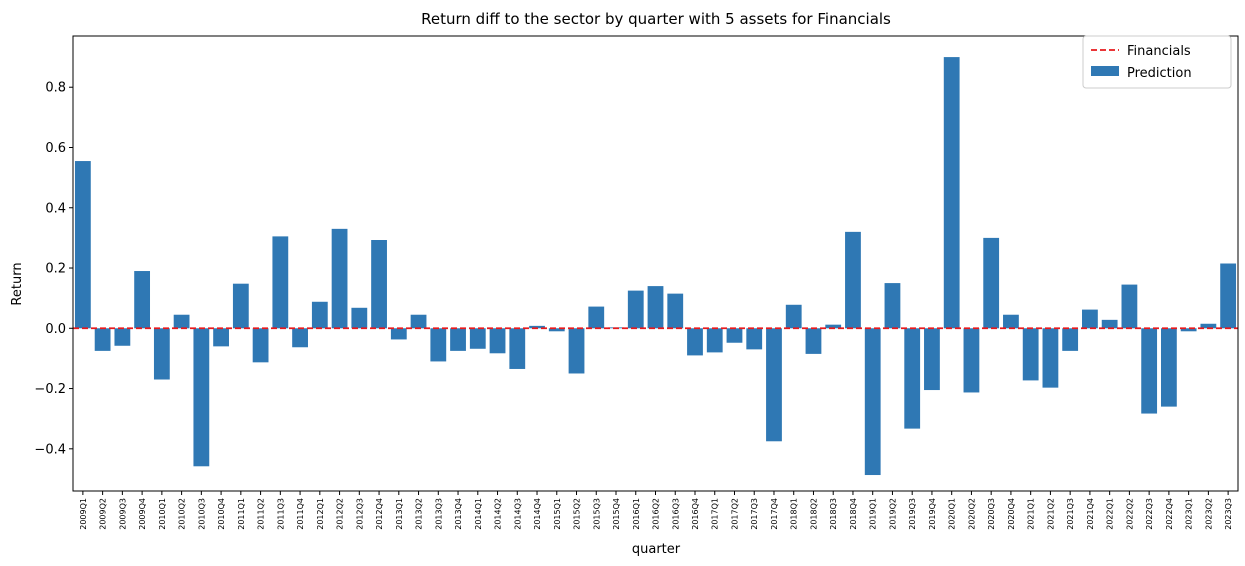  Describe the element at coordinates (636, 514) in the screenshot. I see `x-tick-label: 2016Q1` at that location.